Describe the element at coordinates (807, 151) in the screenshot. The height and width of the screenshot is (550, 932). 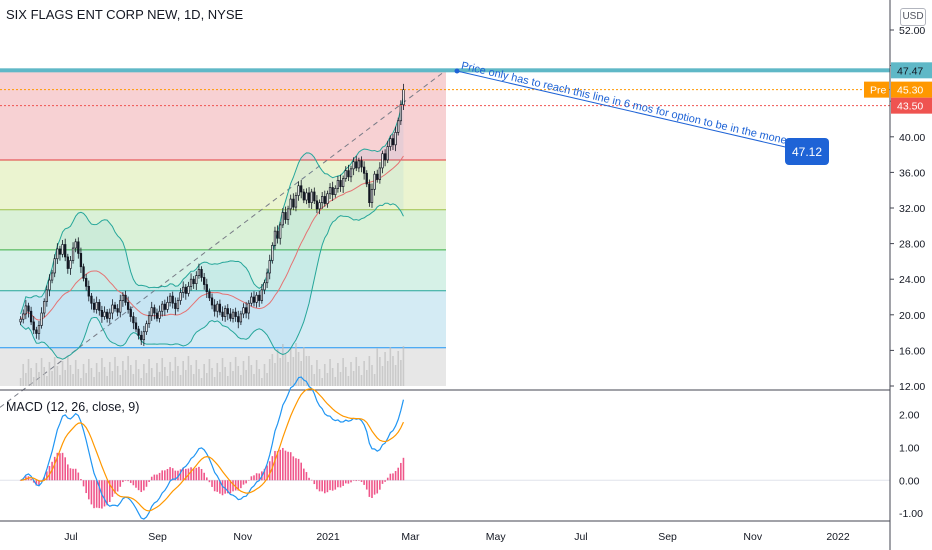
I see `annotation-target-box` at that location.